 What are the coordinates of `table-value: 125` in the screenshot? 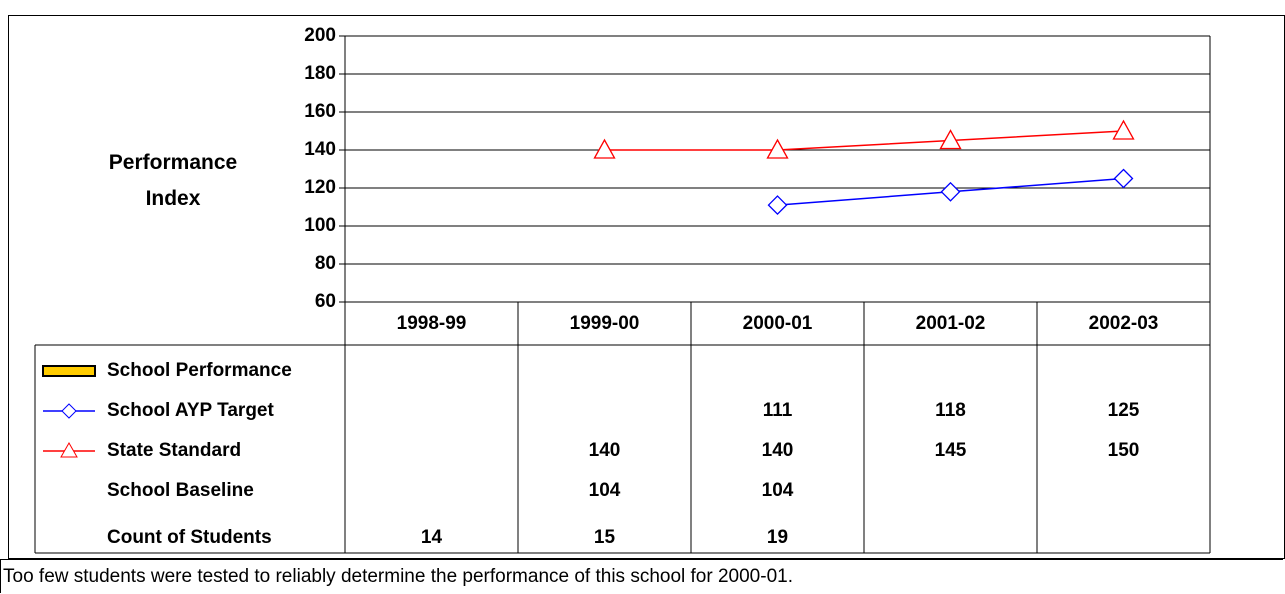 It's located at (1124, 410).